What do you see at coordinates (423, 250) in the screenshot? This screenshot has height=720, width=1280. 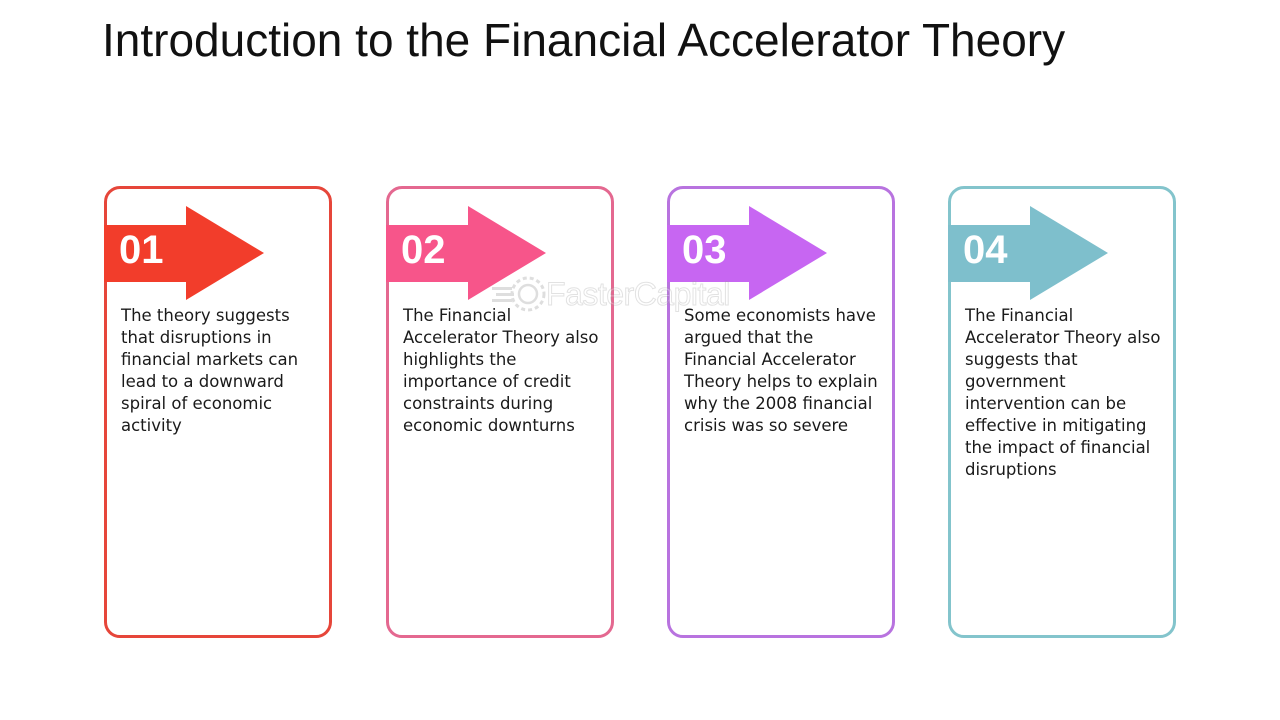 I see `step-number: 02` at bounding box center [423, 250].